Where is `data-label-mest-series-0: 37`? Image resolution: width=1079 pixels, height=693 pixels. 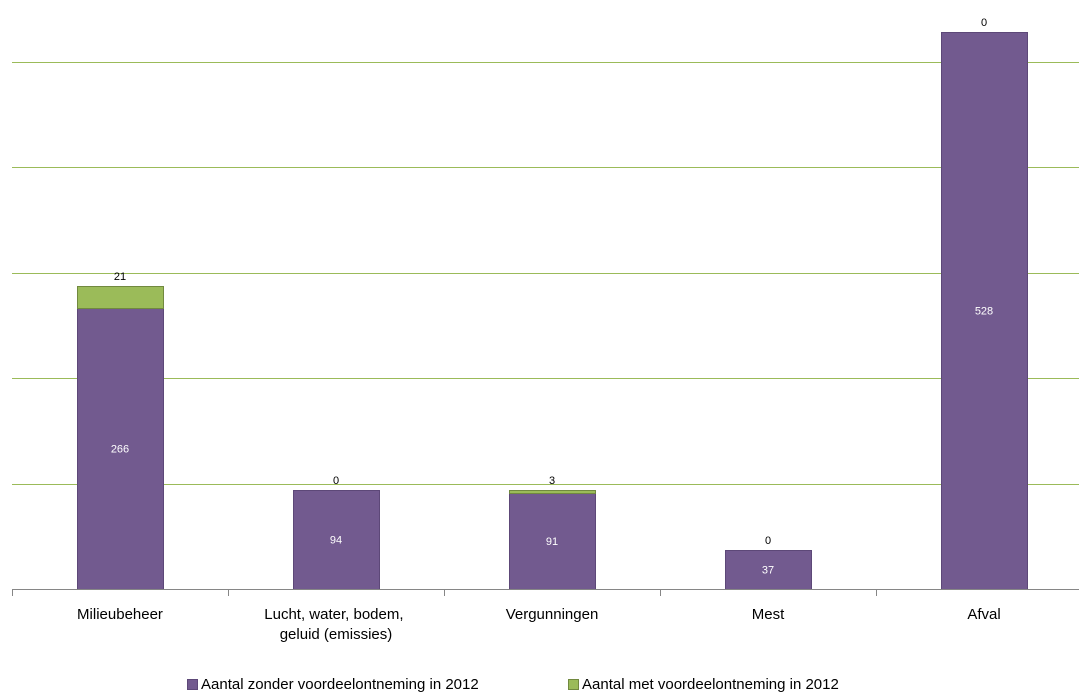 data-label-mest-series-0: 37 is located at coordinates (768, 570).